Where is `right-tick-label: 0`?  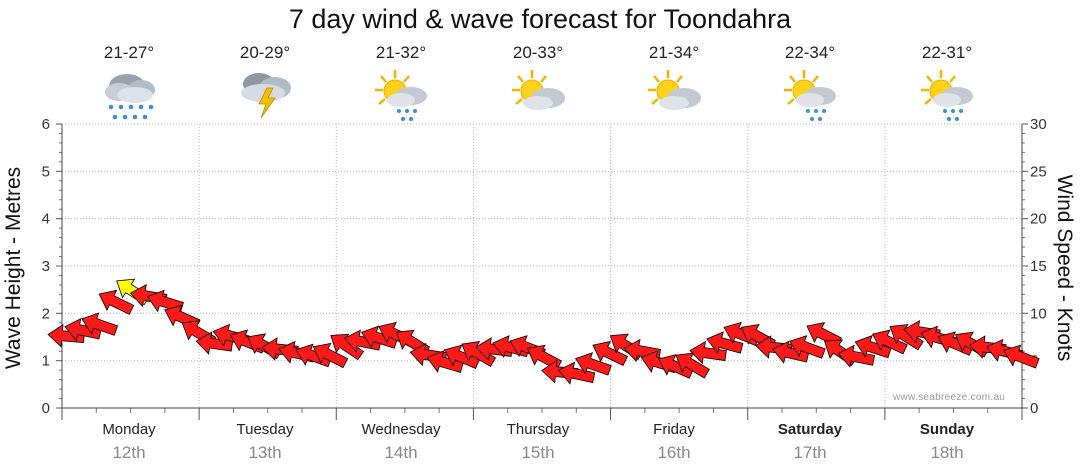 right-tick-label: 0 is located at coordinates (1034, 408).